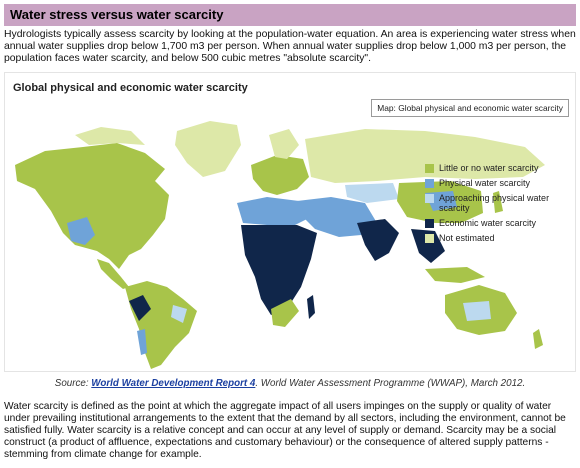 Image resolution: width=580 pixels, height=468 pixels. I want to click on legend-item-economic: Economic water scarcity, so click(489, 223).